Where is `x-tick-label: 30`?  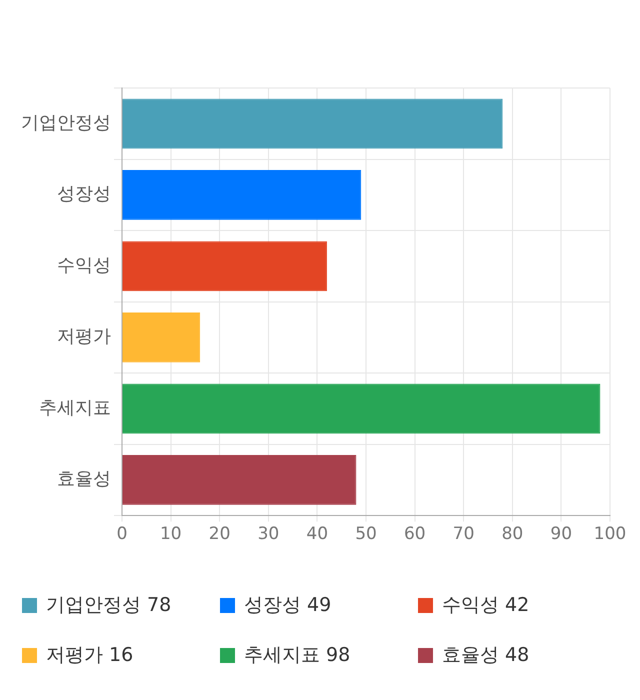 x-tick-label: 30 is located at coordinates (269, 534).